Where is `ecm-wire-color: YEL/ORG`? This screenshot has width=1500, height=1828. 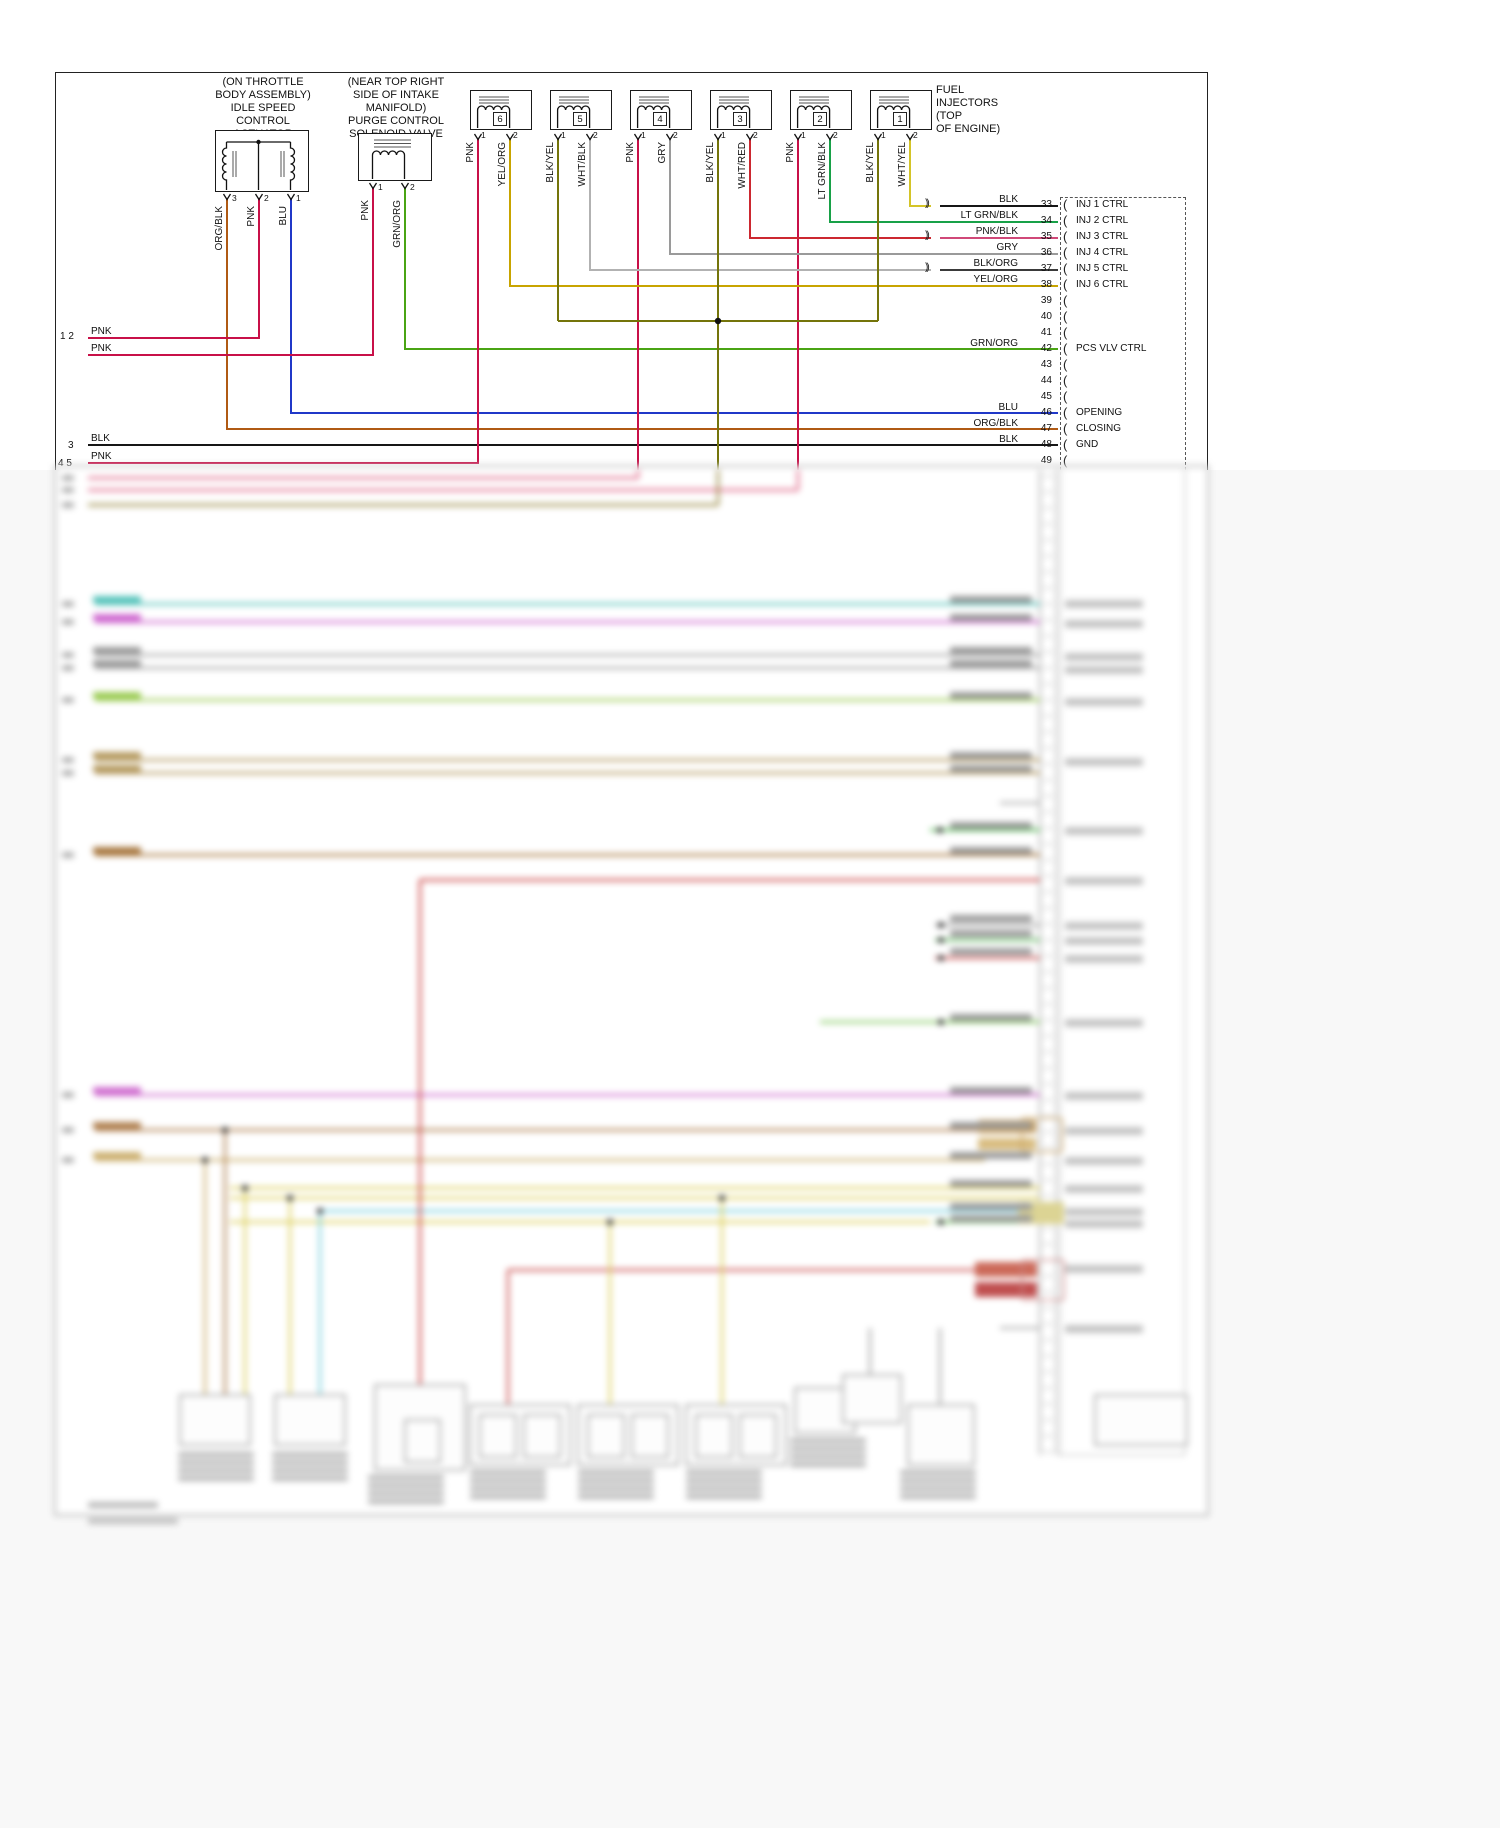 ecm-wire-color: YEL/ORG is located at coordinates (995, 279).